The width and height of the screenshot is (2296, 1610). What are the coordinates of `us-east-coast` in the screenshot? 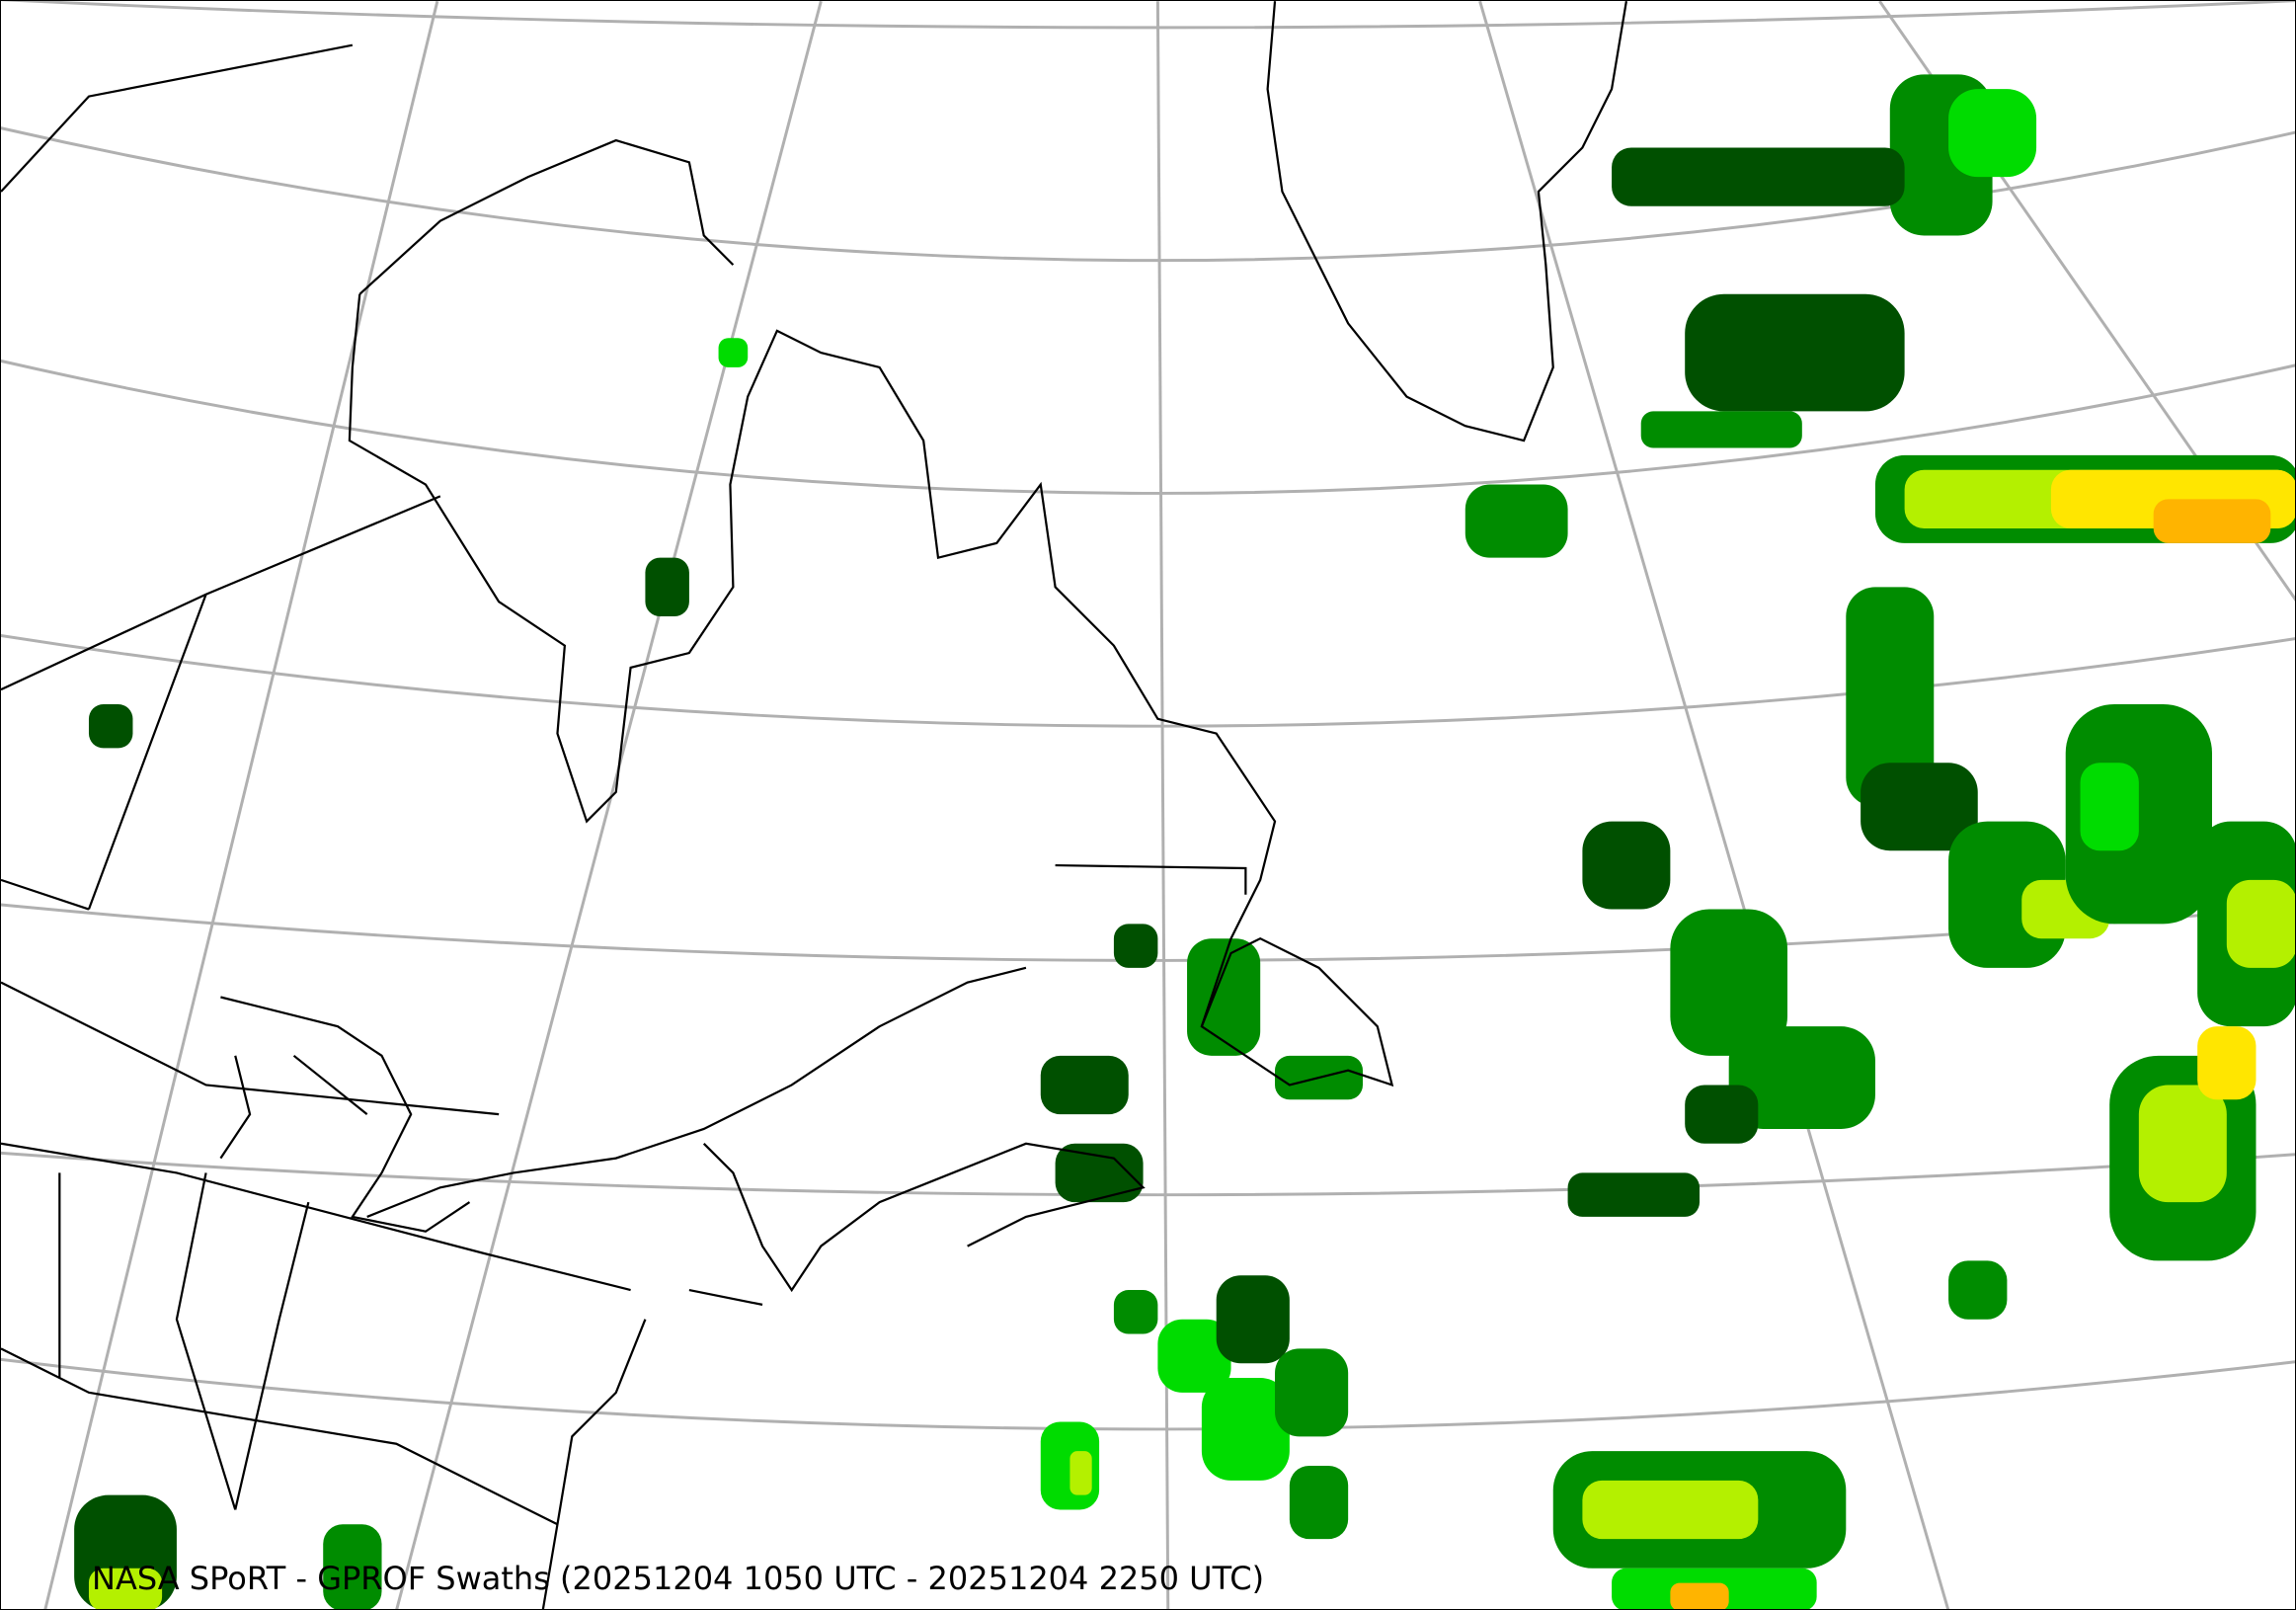 It's located at (594, 1464).